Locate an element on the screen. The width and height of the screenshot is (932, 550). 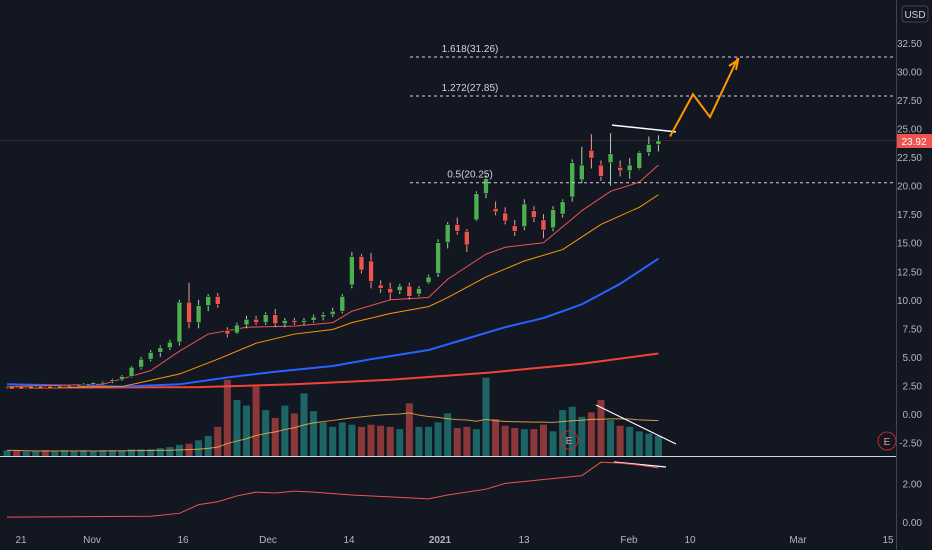
y-tick-label: 0.00 is located at coordinates (913, 415).